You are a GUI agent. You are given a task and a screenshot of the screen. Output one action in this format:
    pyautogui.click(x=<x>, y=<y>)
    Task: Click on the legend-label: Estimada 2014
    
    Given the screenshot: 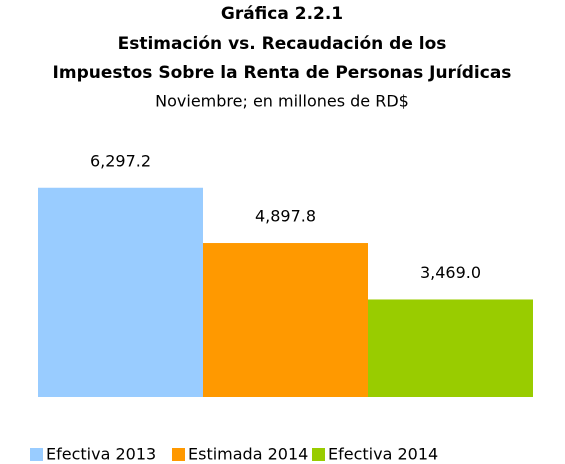 What is the action you would take?
    pyautogui.click(x=248, y=454)
    